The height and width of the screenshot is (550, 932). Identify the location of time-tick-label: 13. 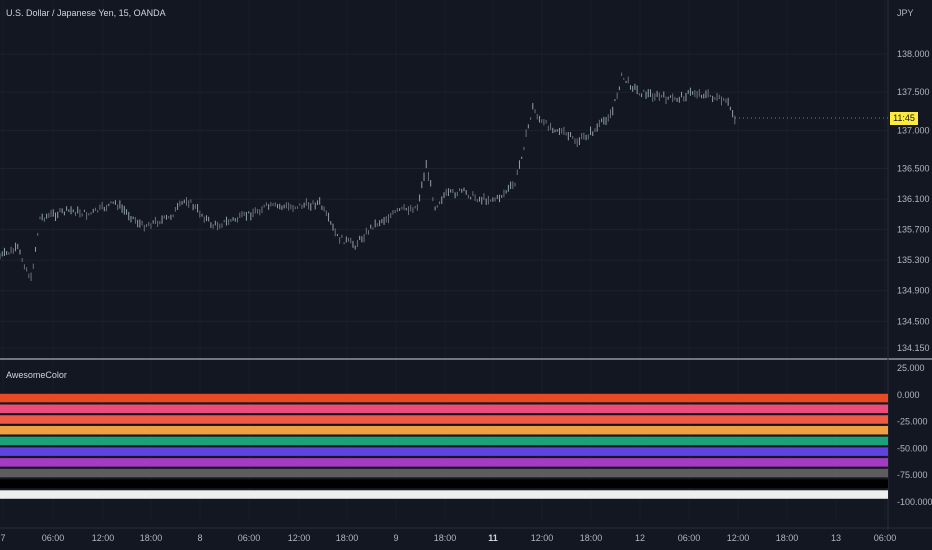
(836, 538).